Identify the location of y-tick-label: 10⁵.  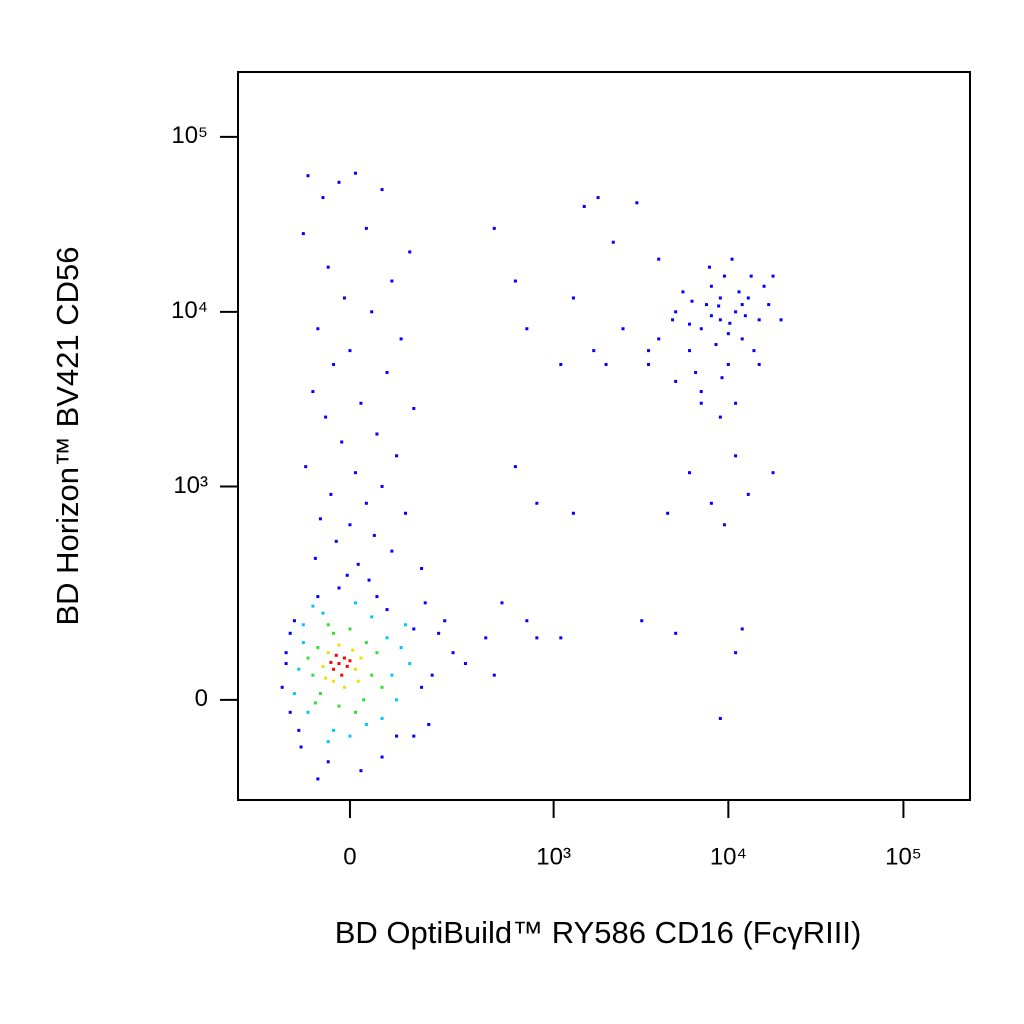
(189, 135).